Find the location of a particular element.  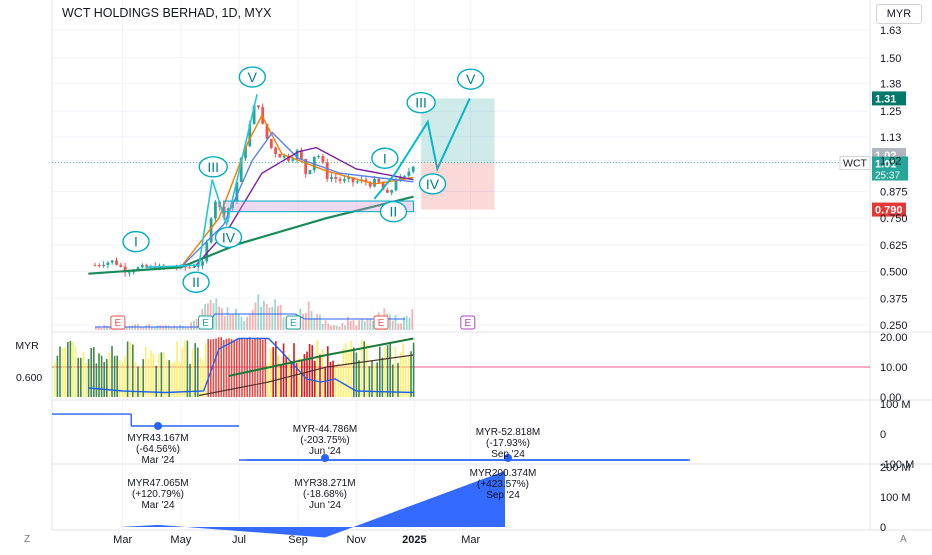

cashflow-value: MYR-52.818M is located at coordinates (508, 432).